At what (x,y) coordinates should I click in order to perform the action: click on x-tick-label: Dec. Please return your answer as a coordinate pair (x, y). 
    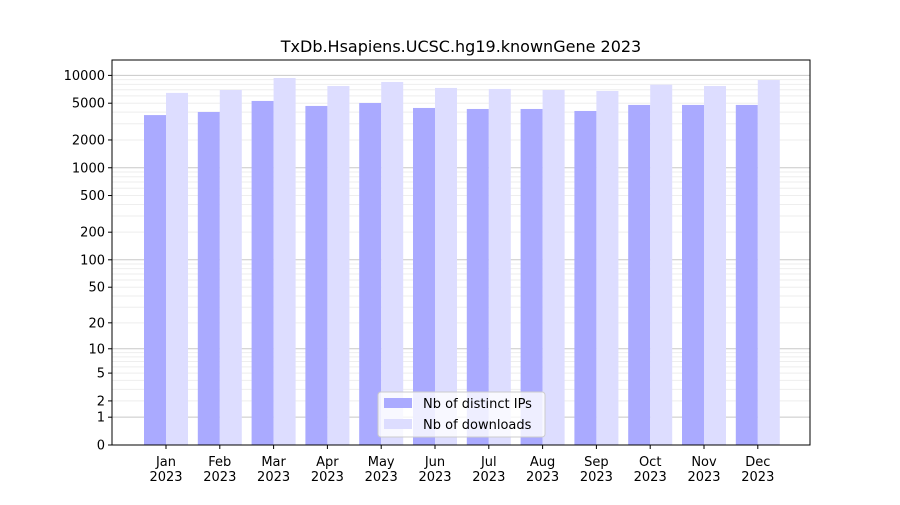
    Looking at the image, I should click on (757, 462).